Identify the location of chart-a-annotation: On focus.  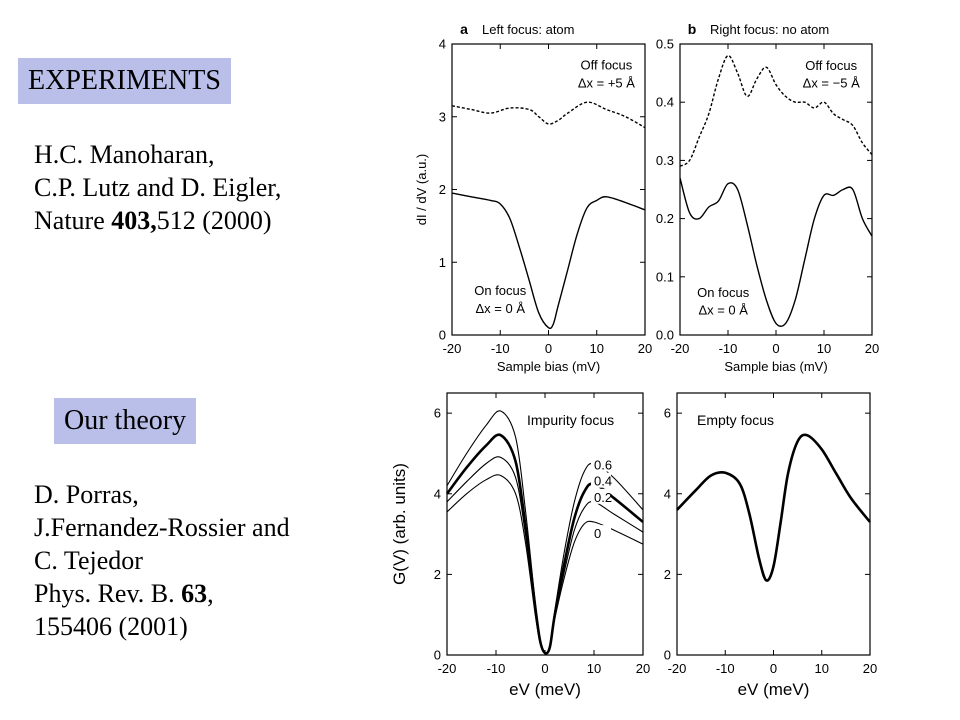
(500, 290).